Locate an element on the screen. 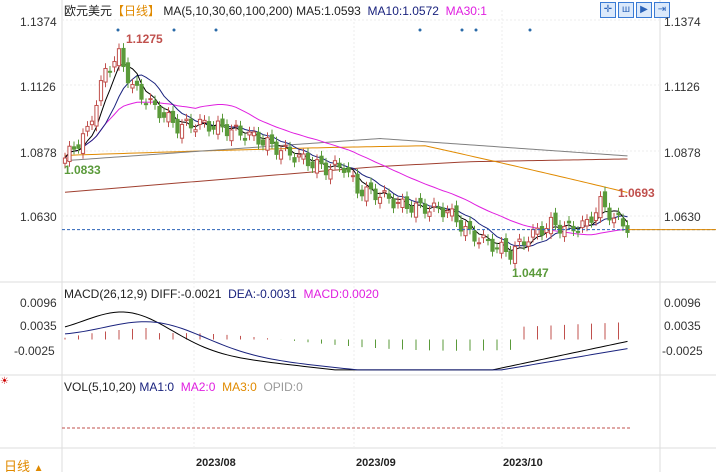 The image size is (716, 475). vol-ma3: MA3:0 is located at coordinates (239, 387).